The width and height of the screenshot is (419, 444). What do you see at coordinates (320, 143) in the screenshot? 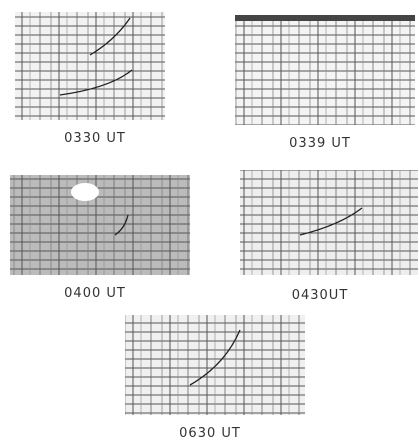
I see `panel-label: 0339 UT` at bounding box center [320, 143].